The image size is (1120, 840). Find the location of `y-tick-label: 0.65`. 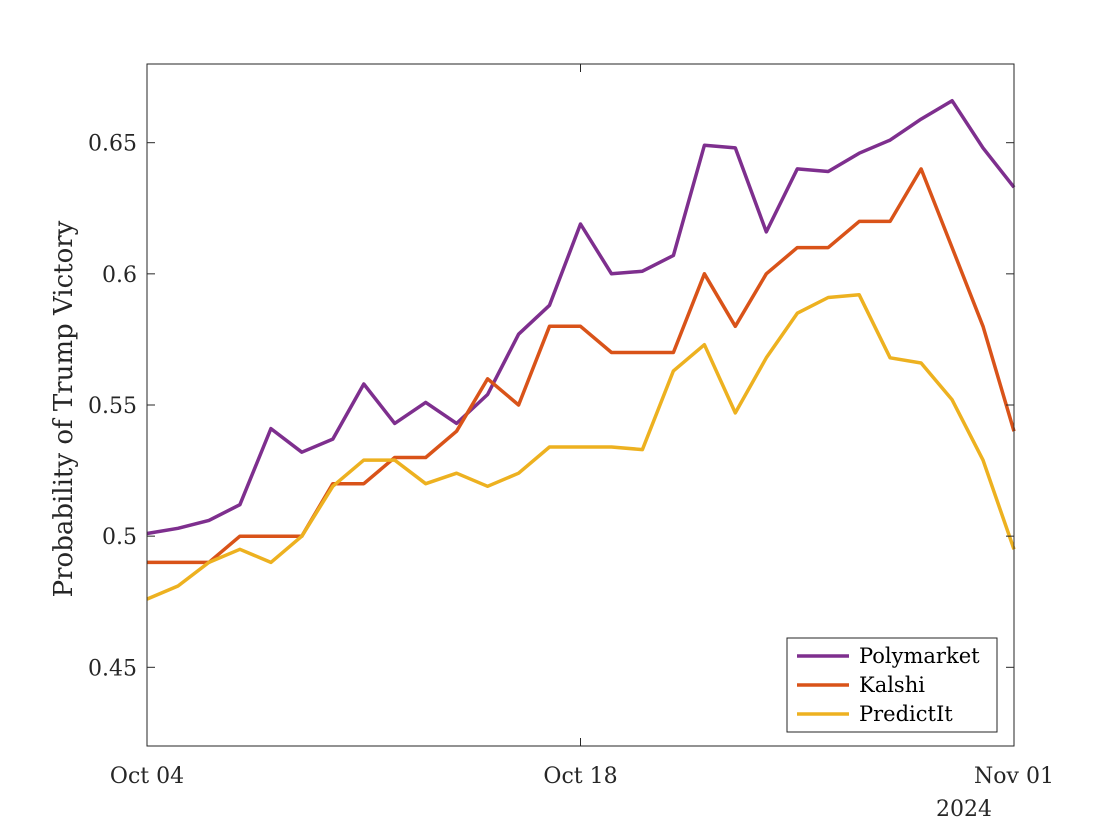

y-tick-label: 0.65 is located at coordinates (112, 144).